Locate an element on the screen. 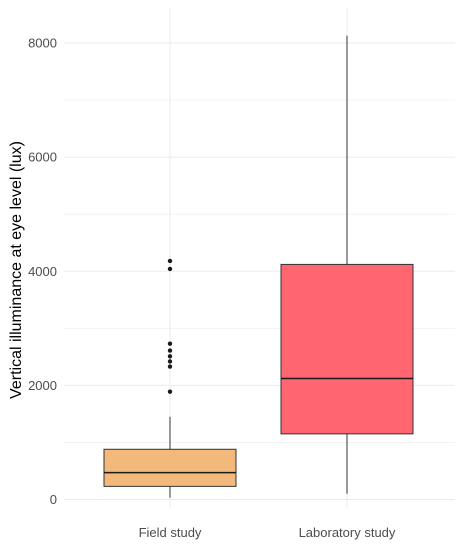 This screenshot has width=462, height=550. y-tick-label: 4000 is located at coordinates (42, 271).